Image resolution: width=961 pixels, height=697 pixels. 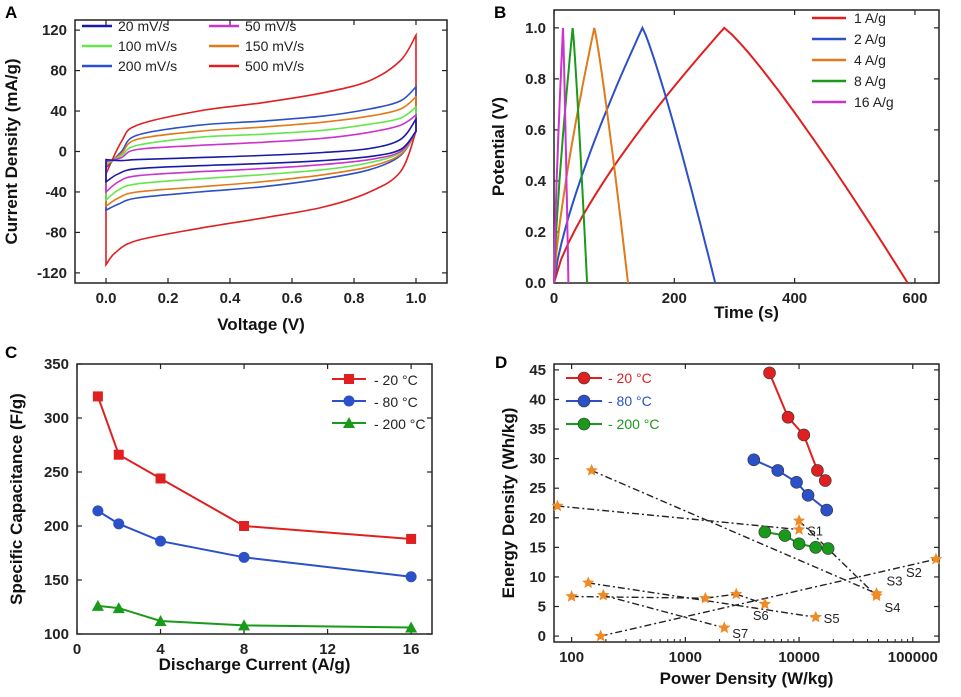 I want to click on plot-frame, so click(x=254, y=499).